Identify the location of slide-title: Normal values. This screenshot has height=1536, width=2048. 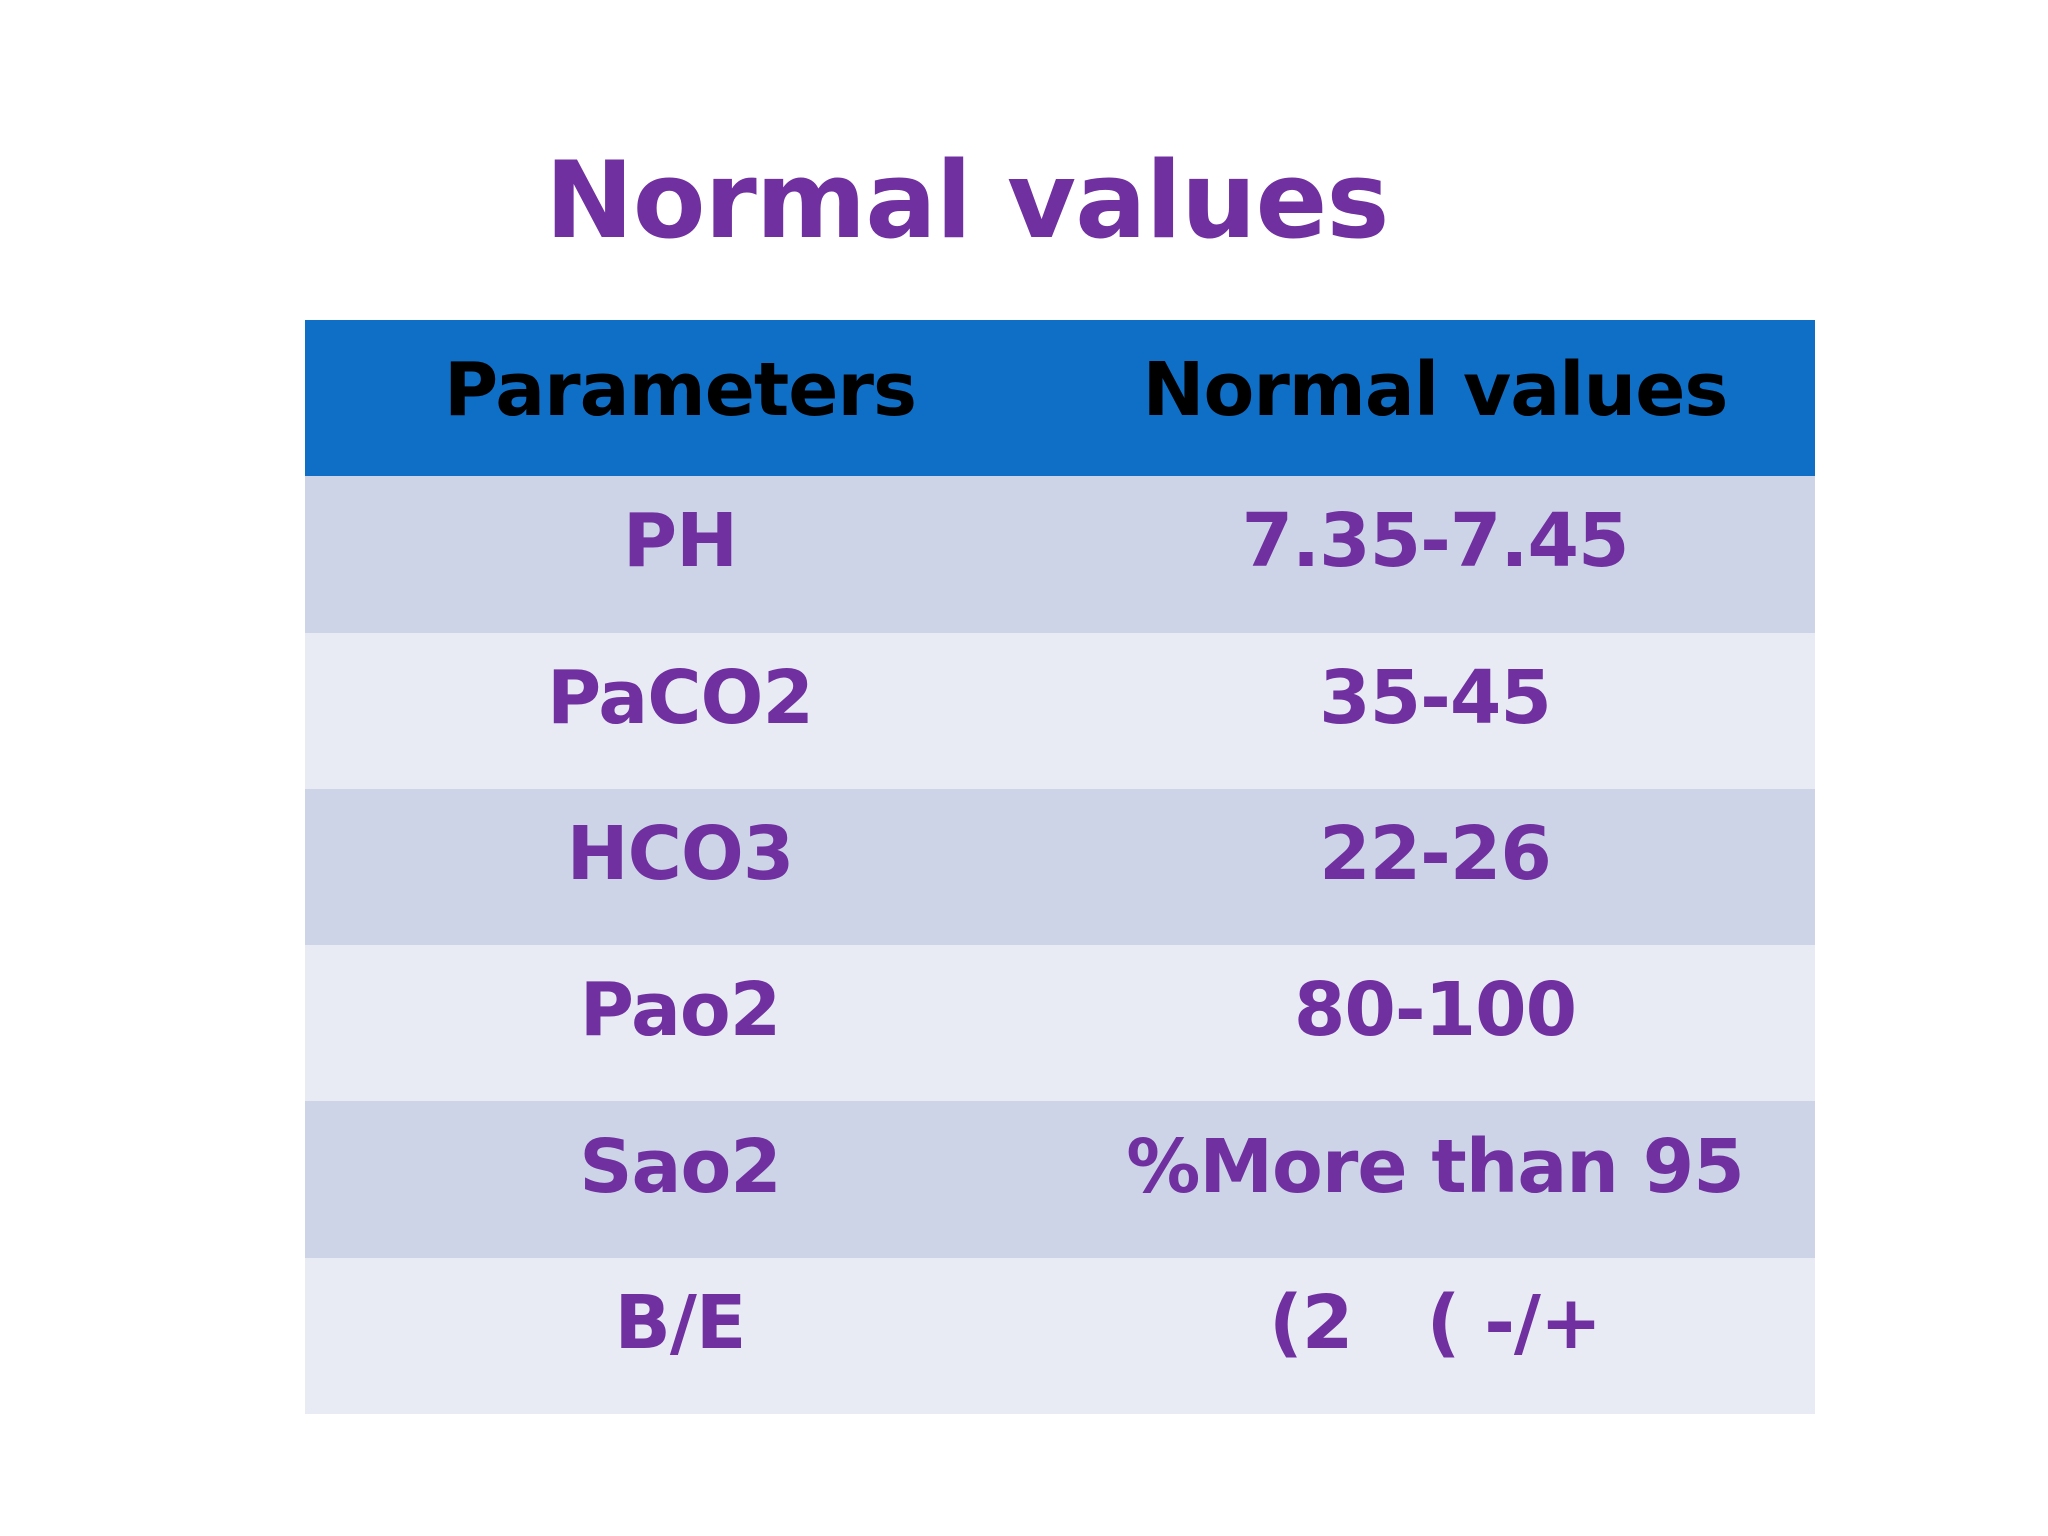
(967, 200).